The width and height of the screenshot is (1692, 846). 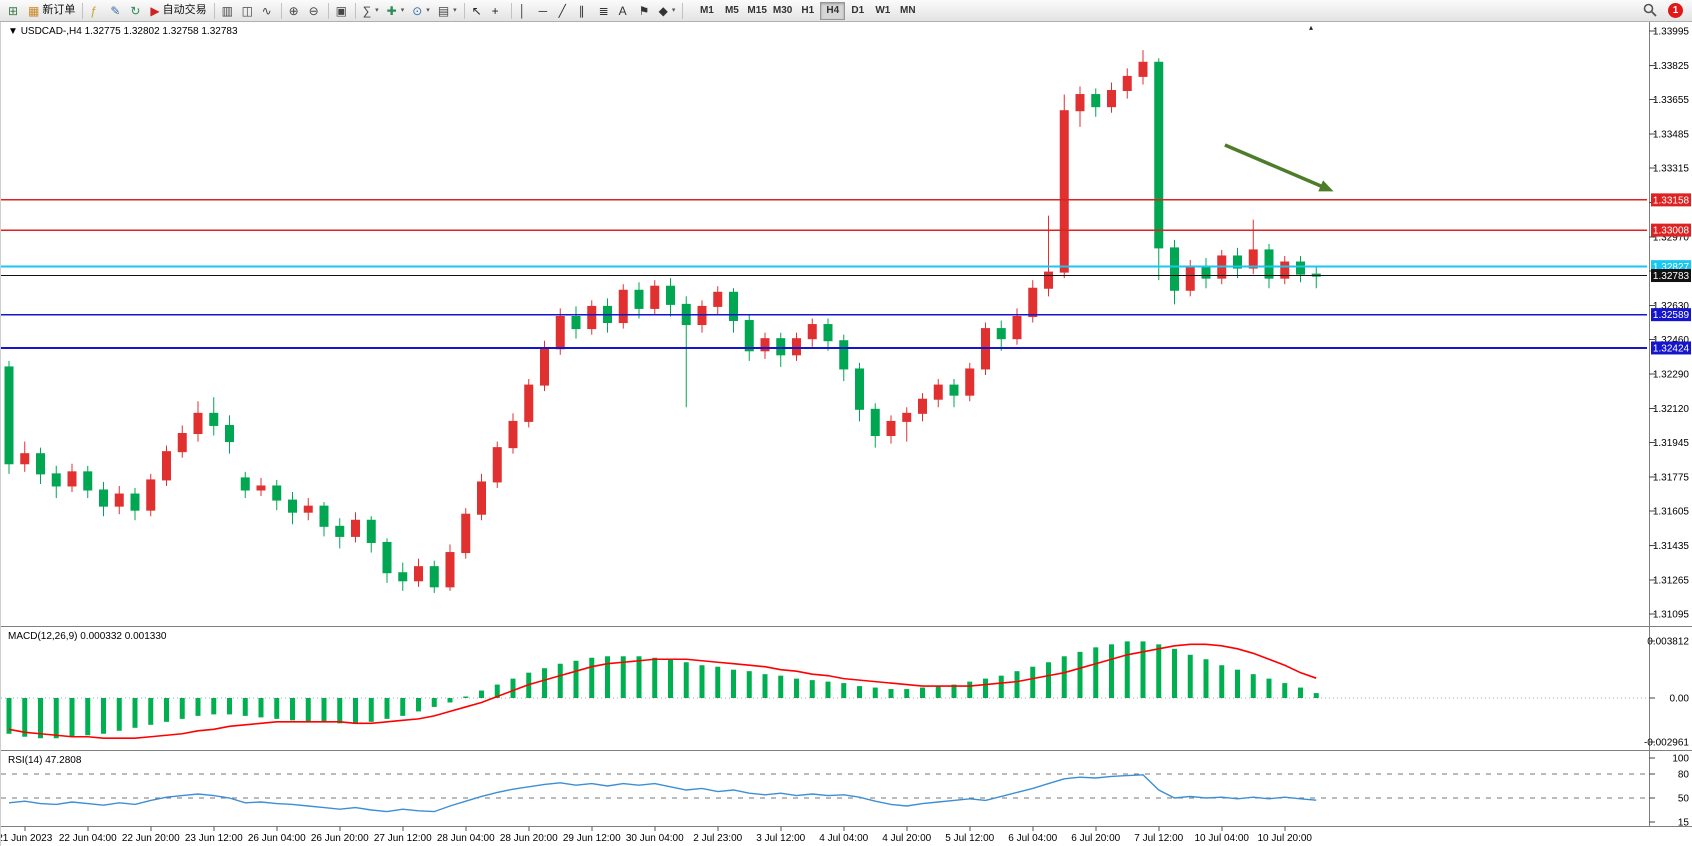 What do you see at coordinates (396, 11) in the screenshot?
I see `add-indicator-button: ✚ ▾` at bounding box center [396, 11].